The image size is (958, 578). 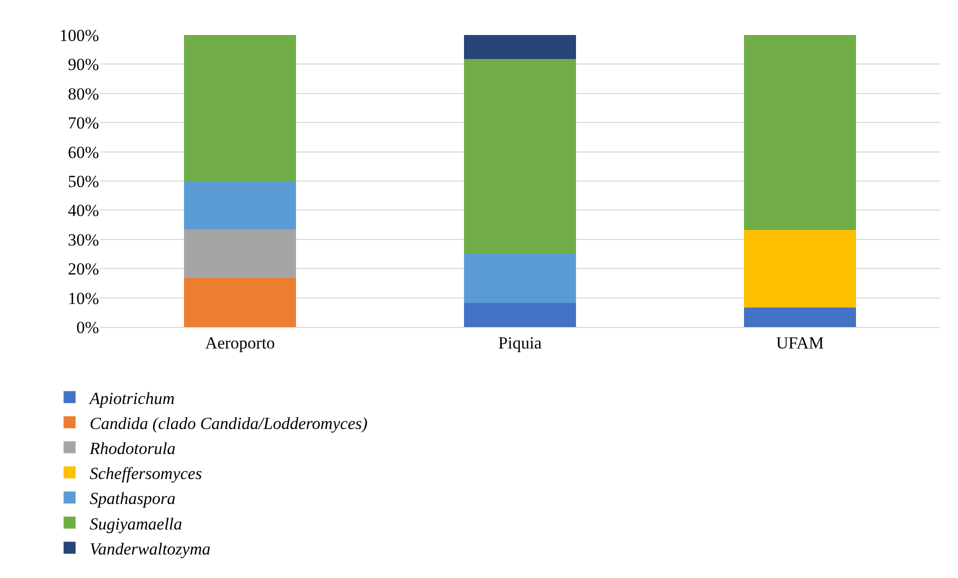 I want to click on y-tick-label: 60%, so click(x=83, y=152).